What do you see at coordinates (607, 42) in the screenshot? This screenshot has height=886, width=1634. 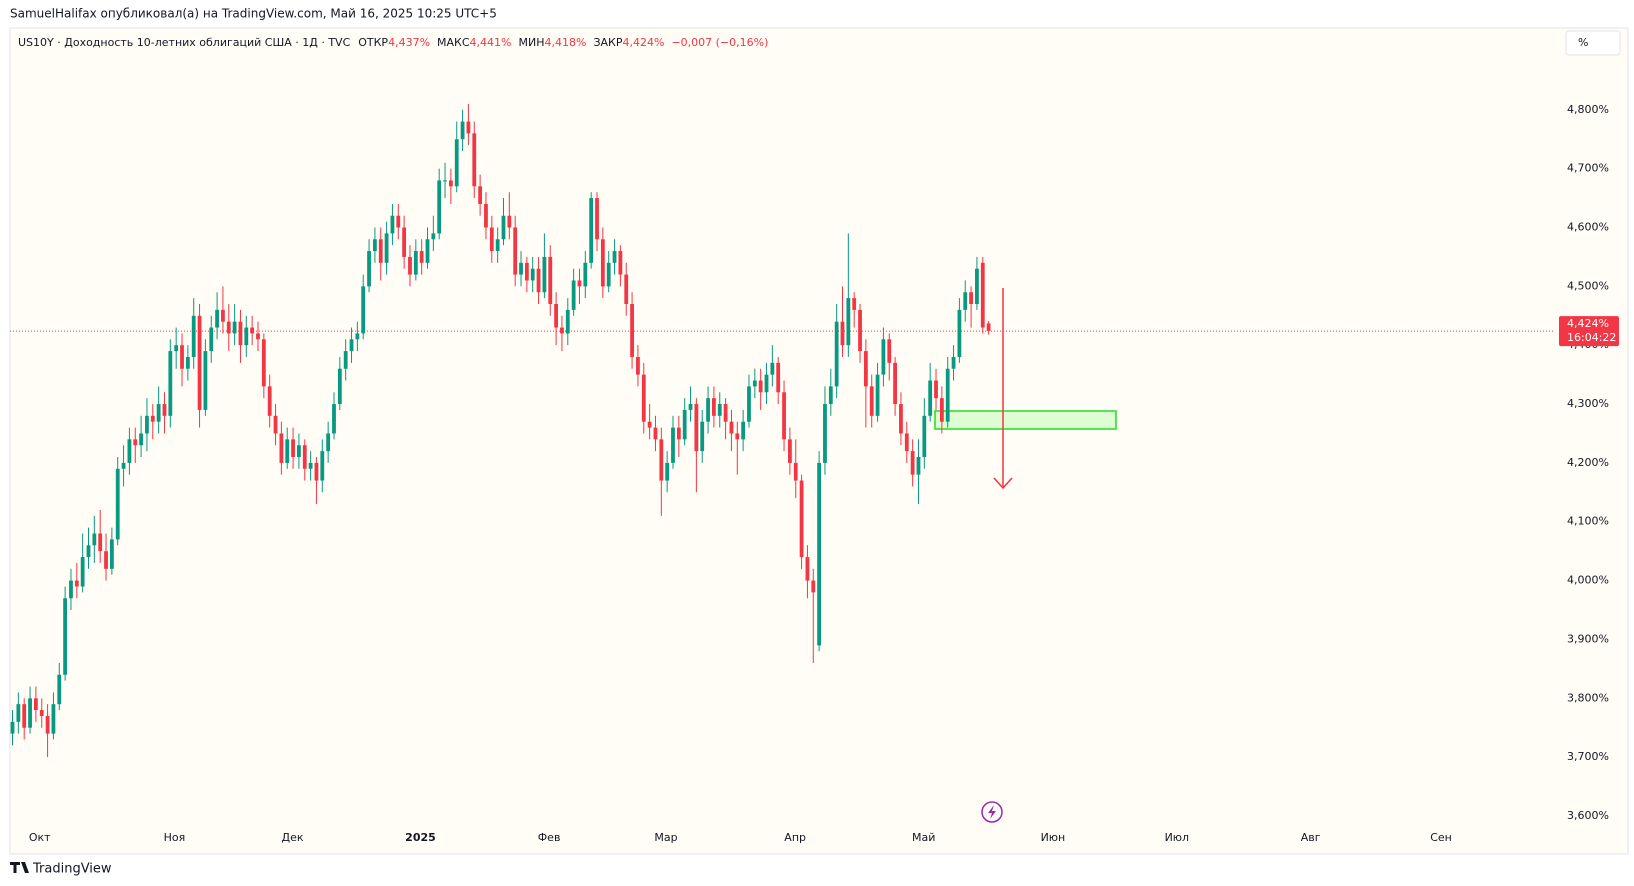 I see `ohlc-label: ЗАКР` at bounding box center [607, 42].